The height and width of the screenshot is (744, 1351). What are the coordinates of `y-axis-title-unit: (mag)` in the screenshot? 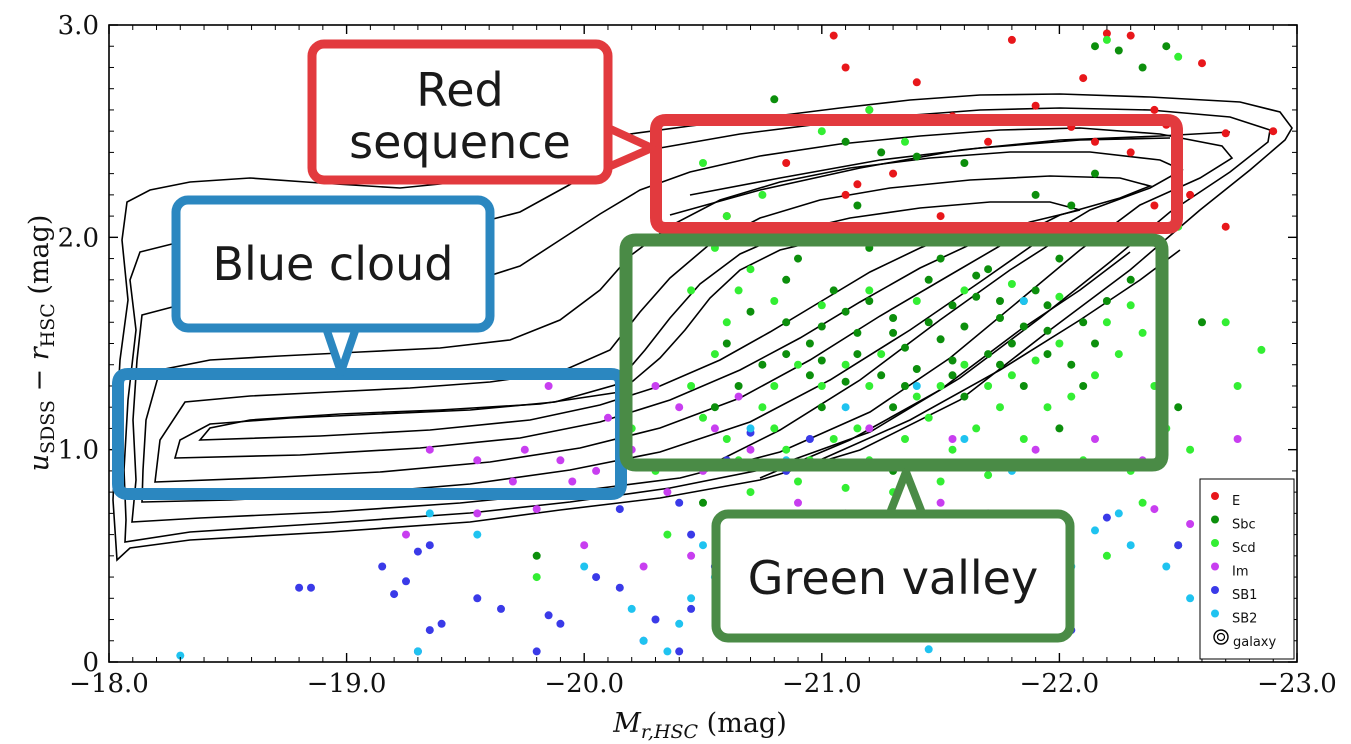 It's located at (39, 259).